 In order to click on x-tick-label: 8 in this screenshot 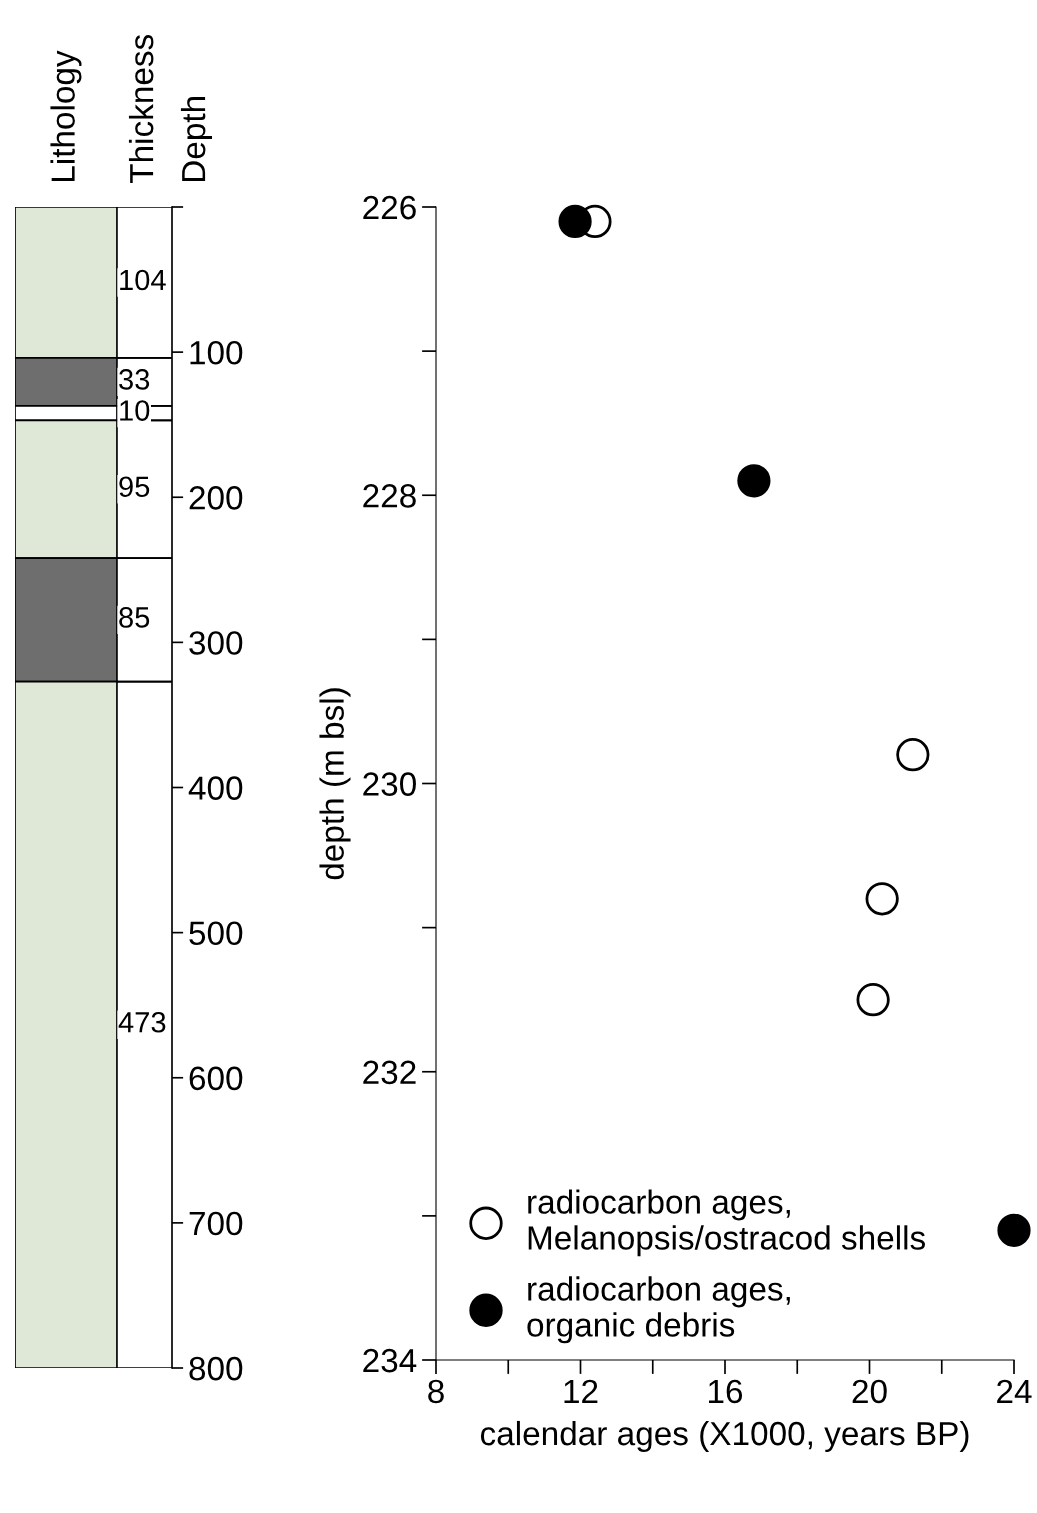, I will do `click(436, 1391)`.